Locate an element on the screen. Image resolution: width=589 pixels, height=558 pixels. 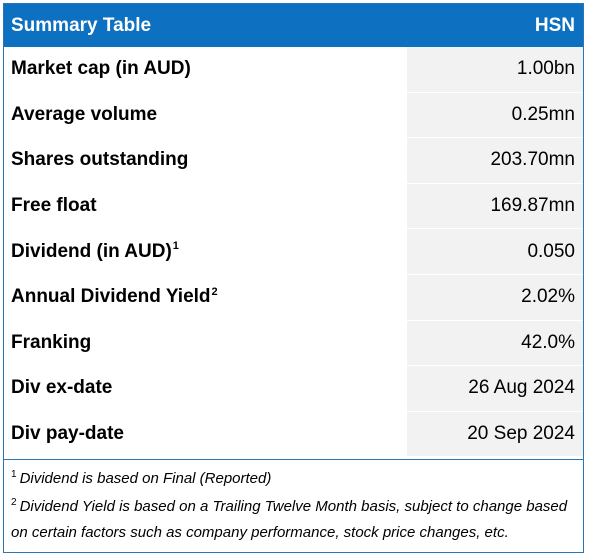
row-value: 42.0% is located at coordinates (495, 343).